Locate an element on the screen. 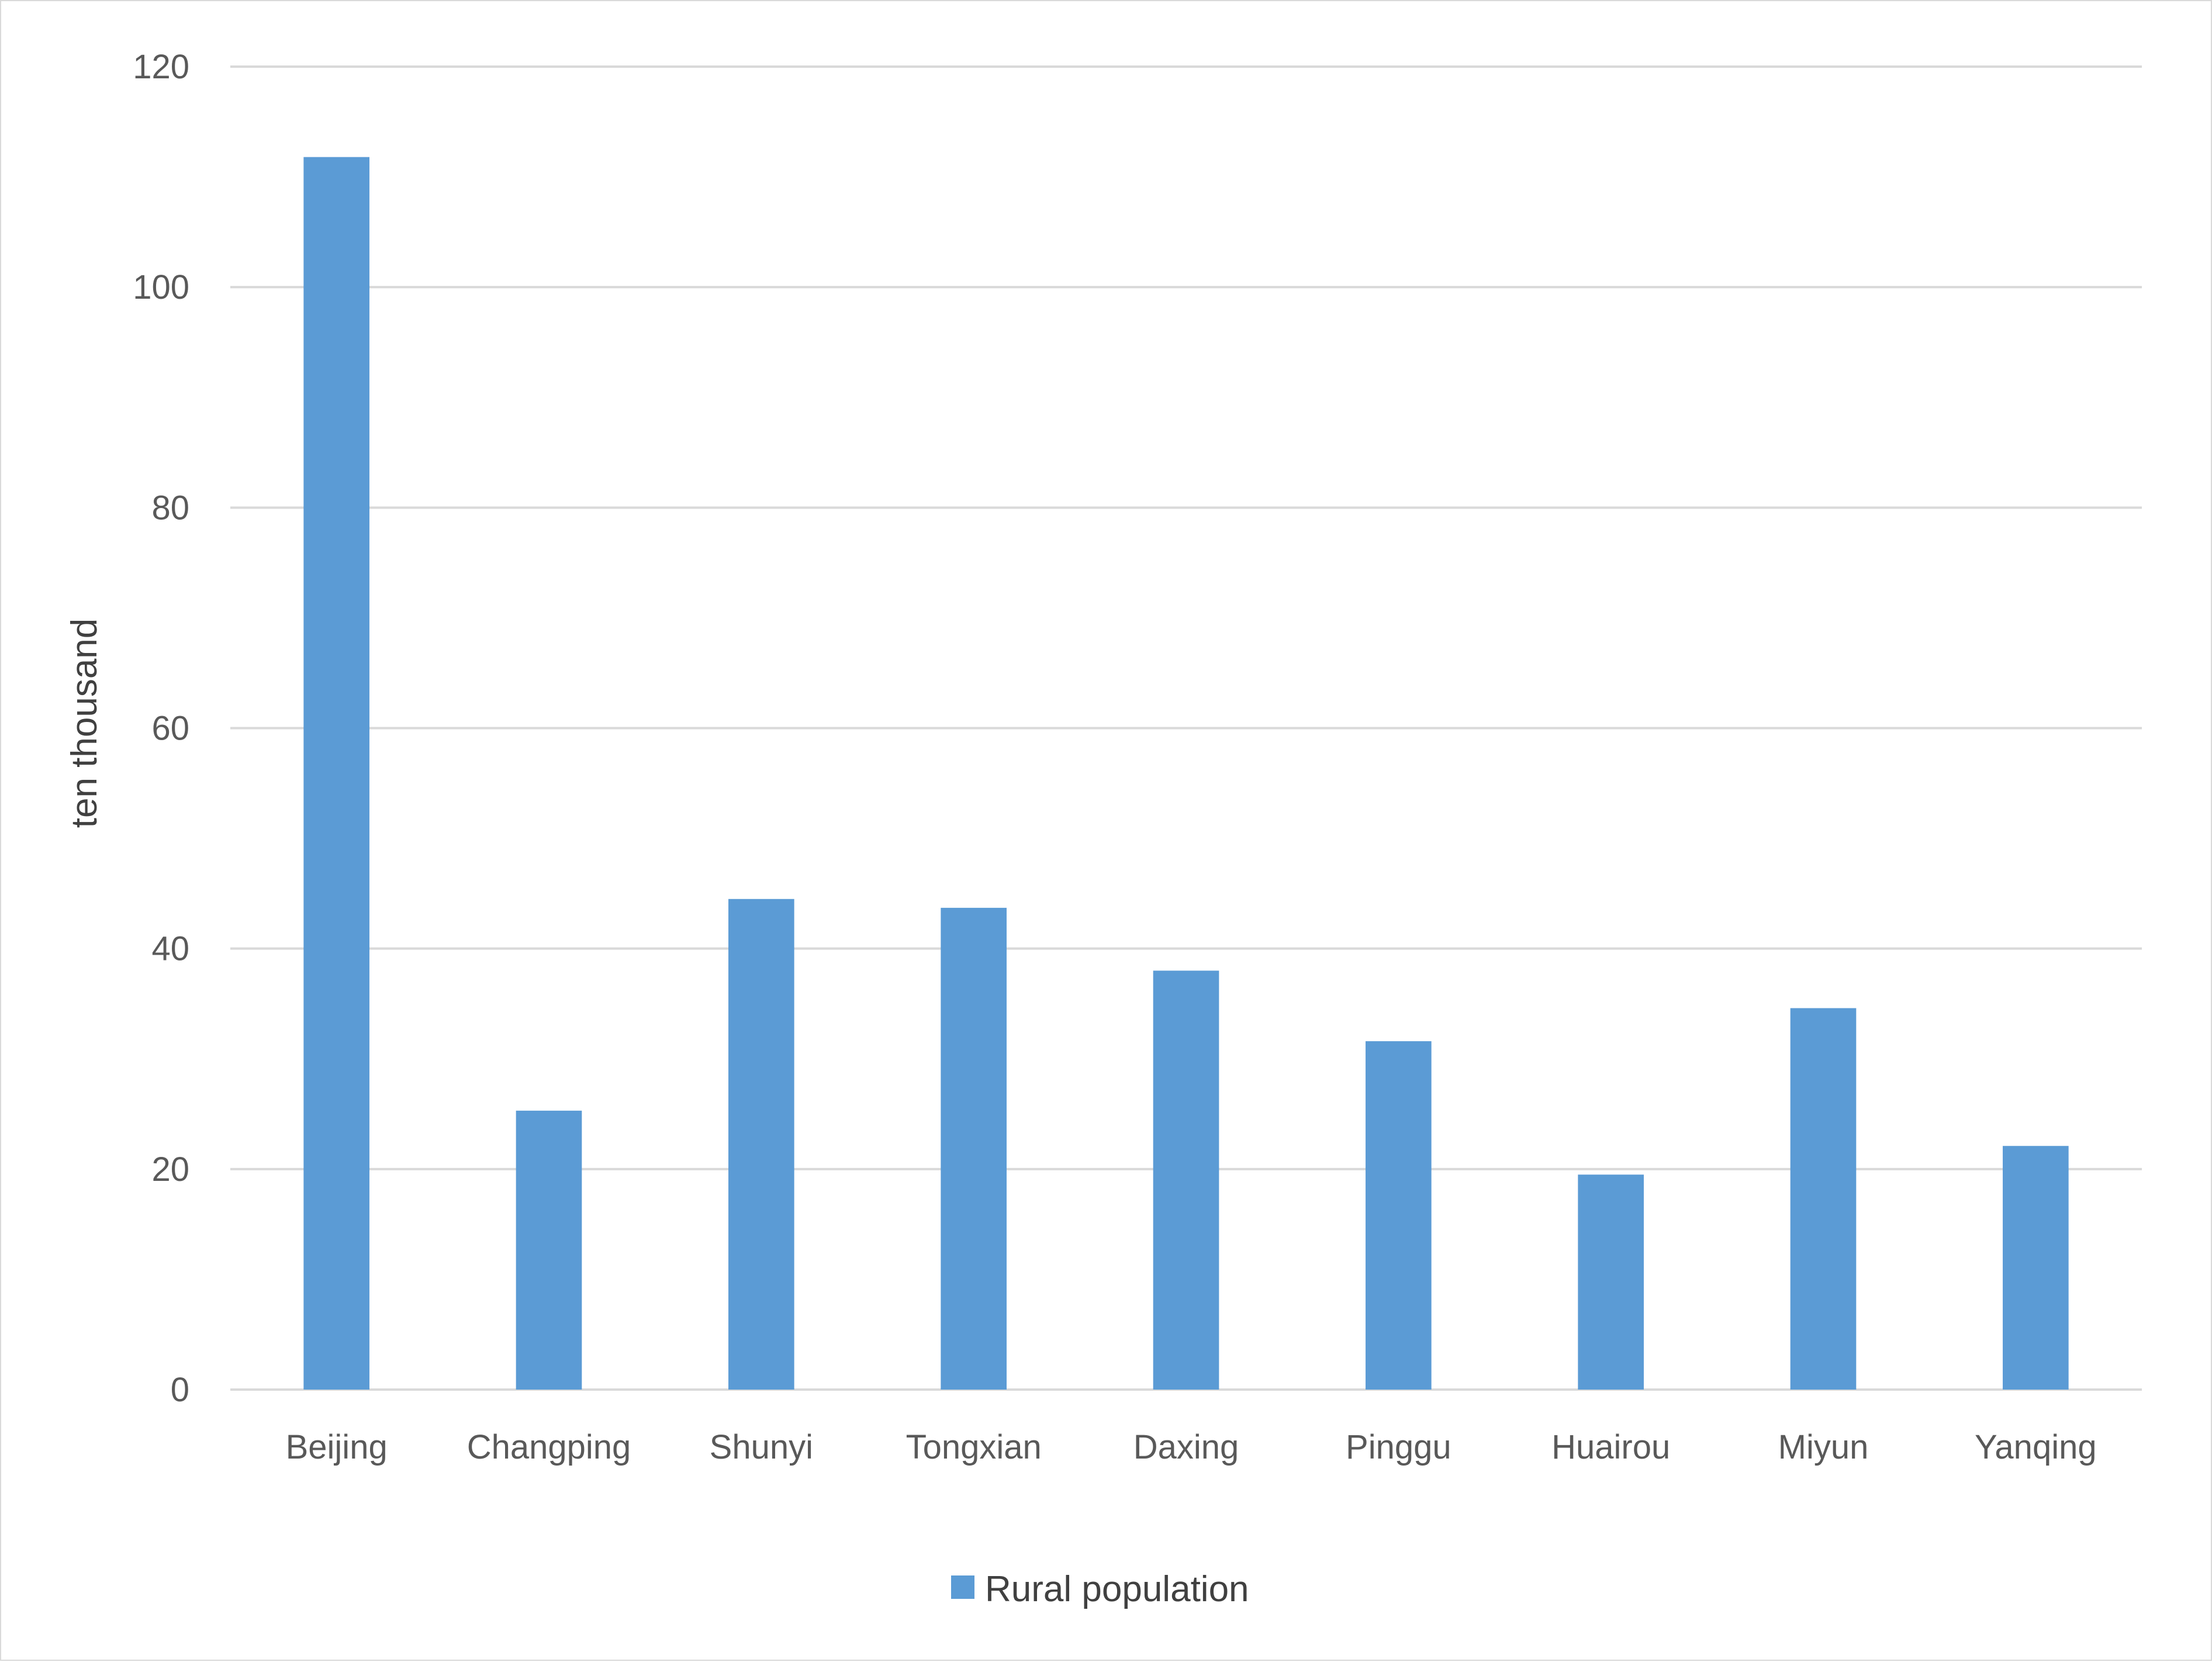 The width and height of the screenshot is (2212, 1662). y-tick-label: 100 is located at coordinates (161, 287).